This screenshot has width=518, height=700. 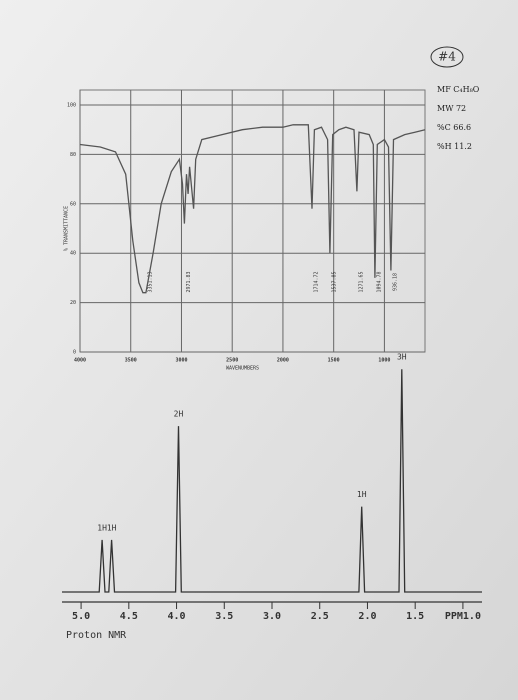 I want to click on peak-label: 1271.65, so click(x=361, y=281).